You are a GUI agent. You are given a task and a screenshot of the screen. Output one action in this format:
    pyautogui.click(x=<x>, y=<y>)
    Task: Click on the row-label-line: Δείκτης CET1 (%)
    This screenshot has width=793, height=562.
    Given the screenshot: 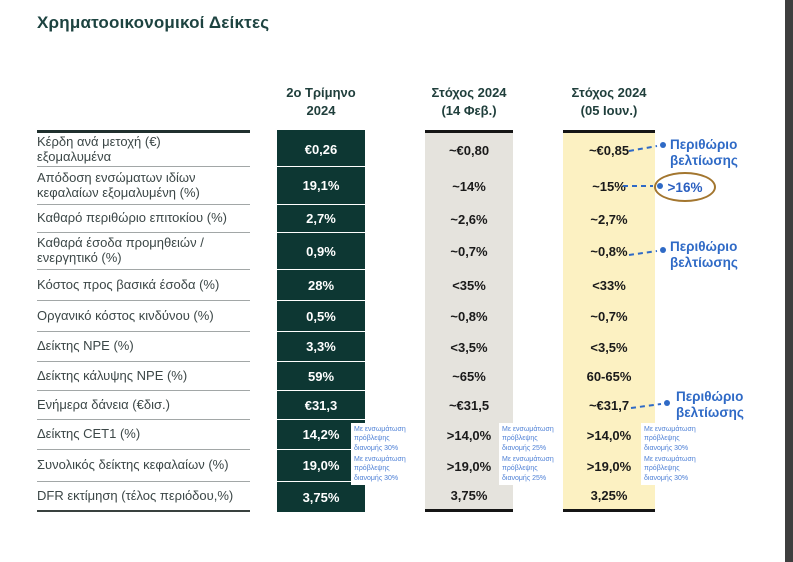 What is the action you would take?
    pyautogui.click(x=89, y=434)
    